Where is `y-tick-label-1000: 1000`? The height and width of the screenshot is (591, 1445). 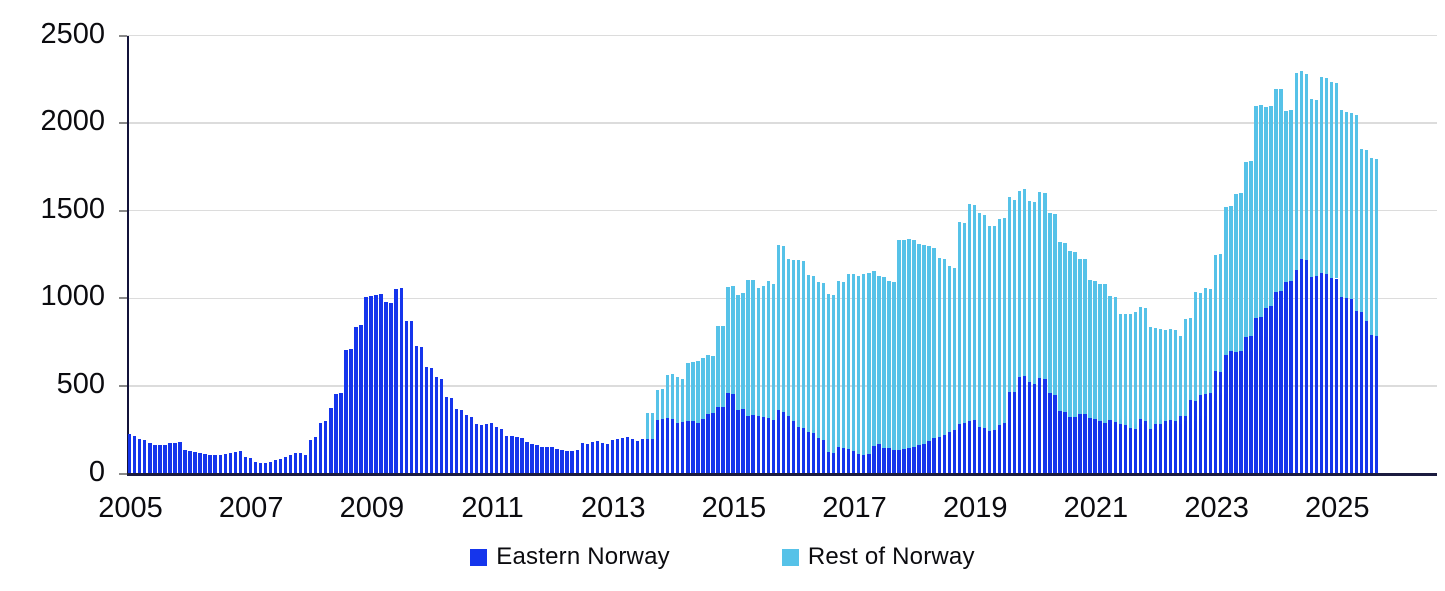
y-tick-label-1000: 1000 is located at coordinates (72, 296).